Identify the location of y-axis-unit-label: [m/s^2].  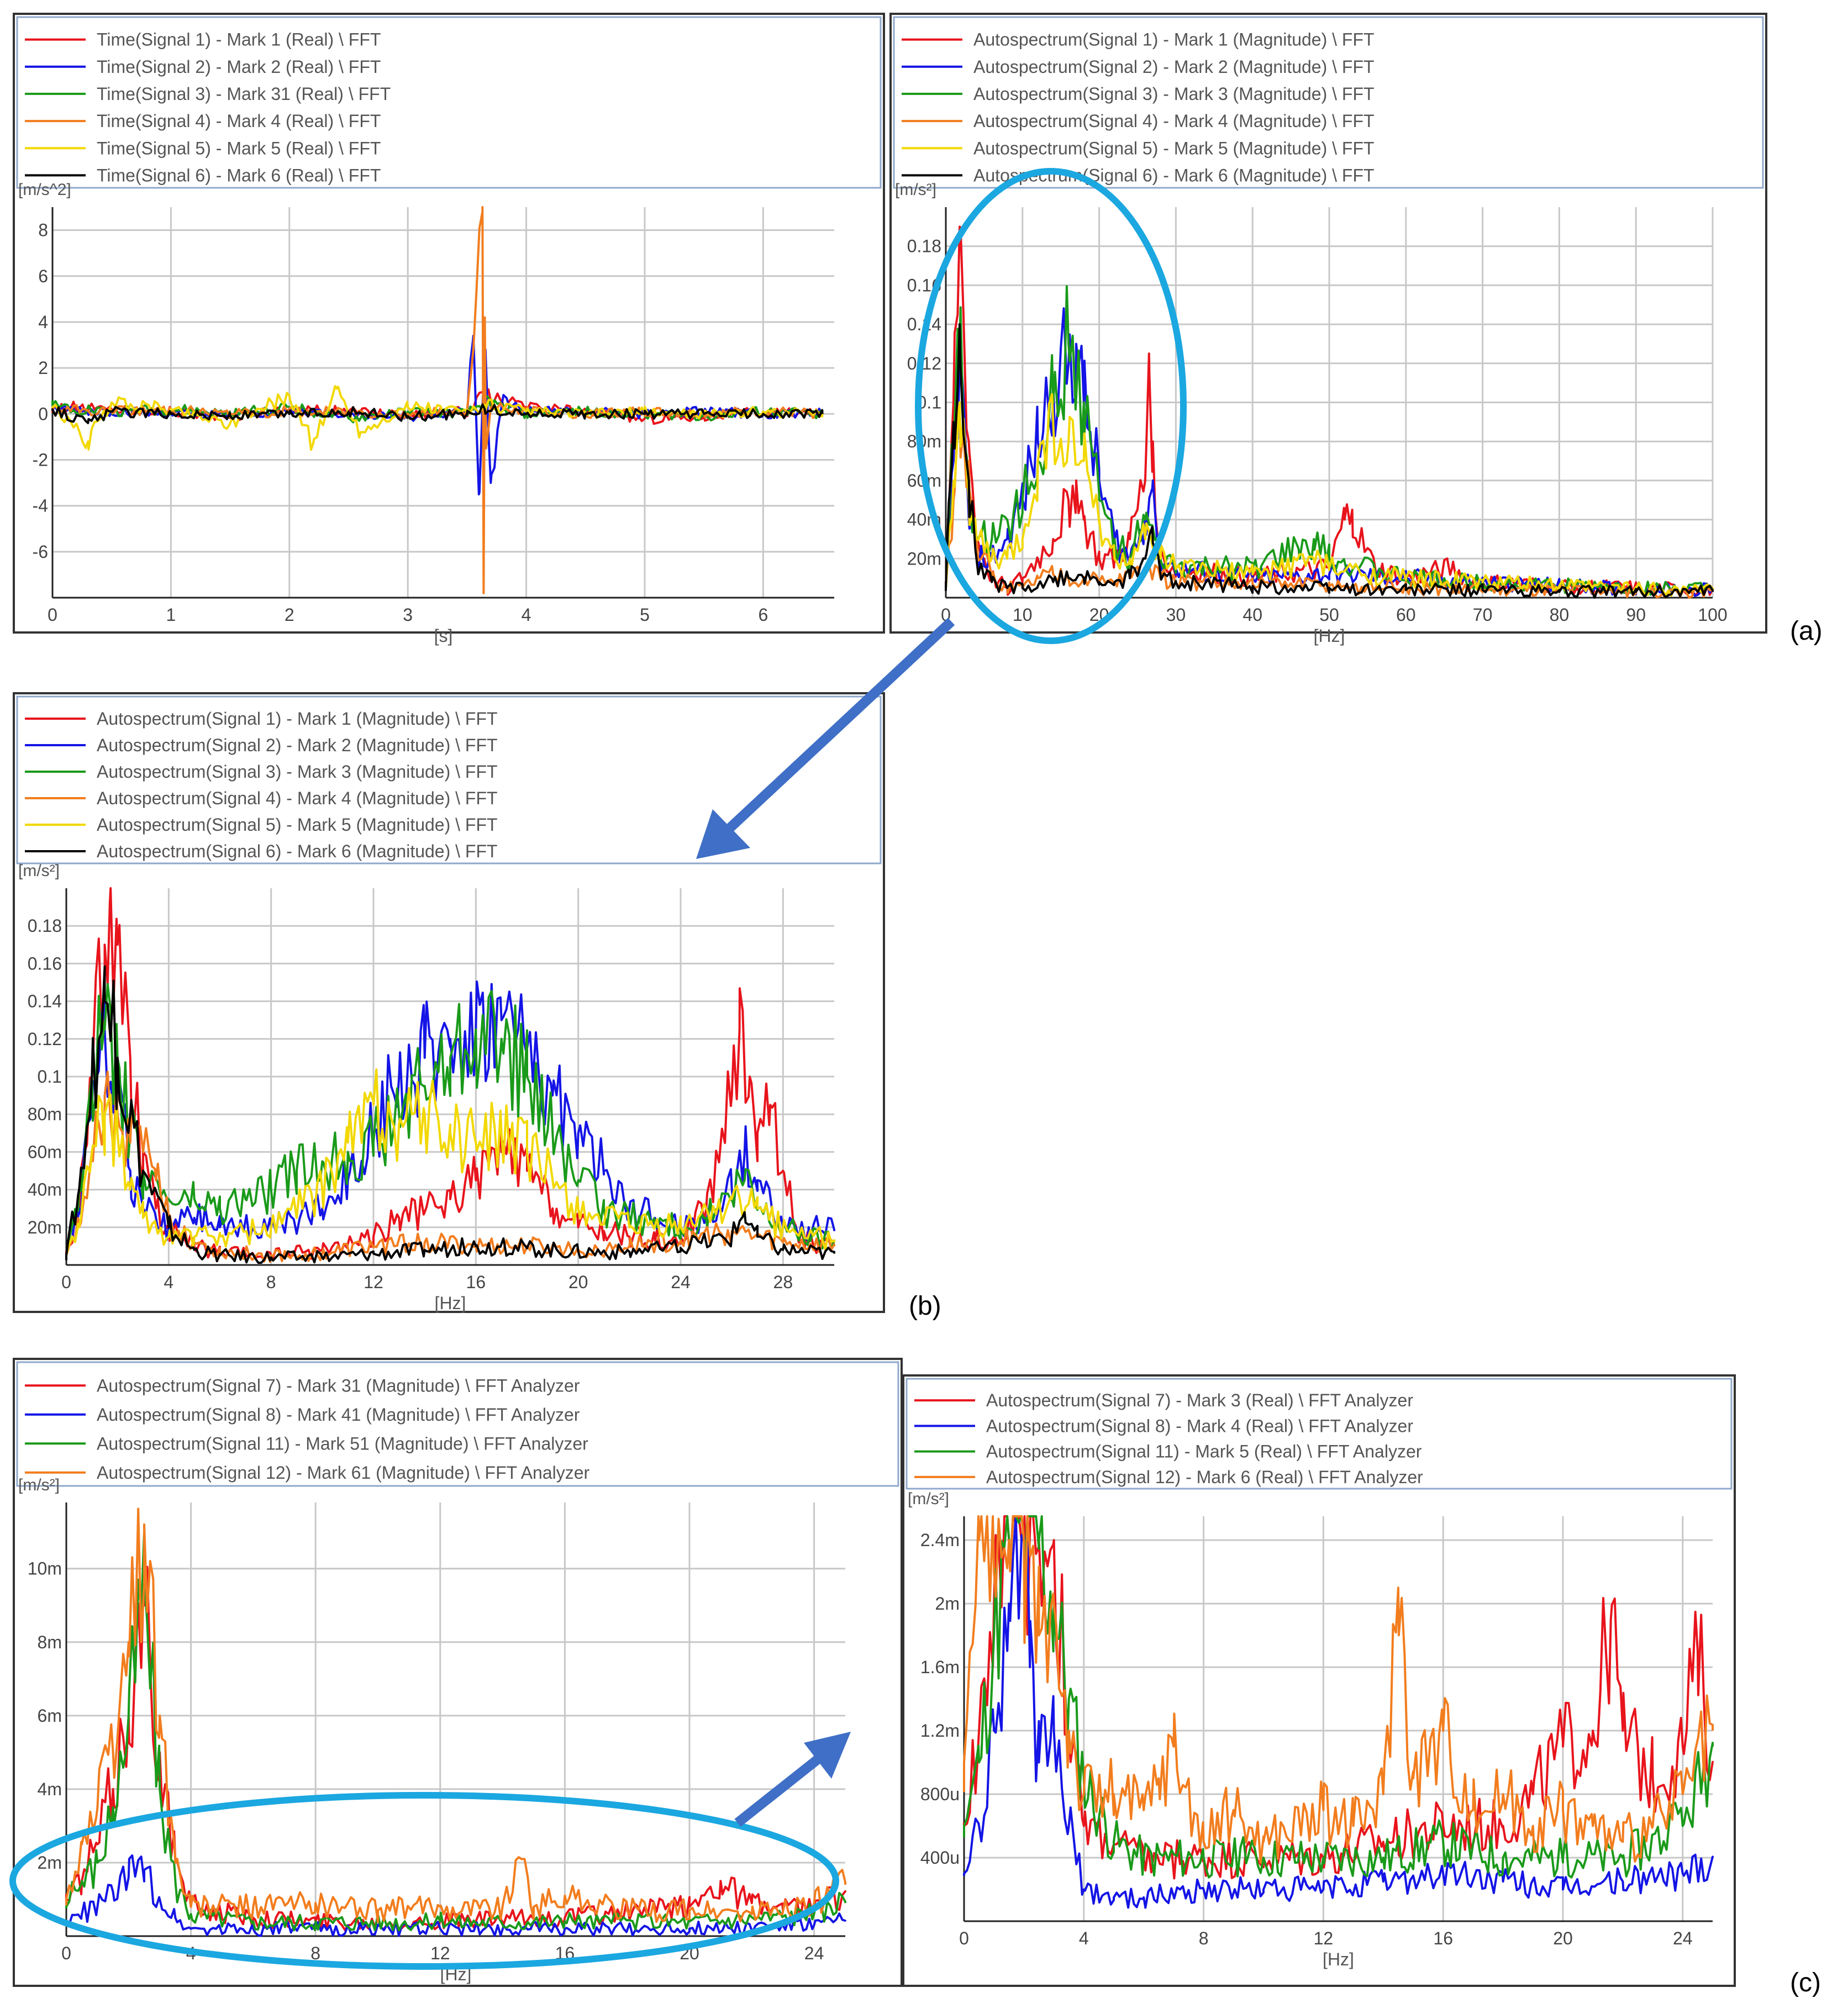
(45, 190).